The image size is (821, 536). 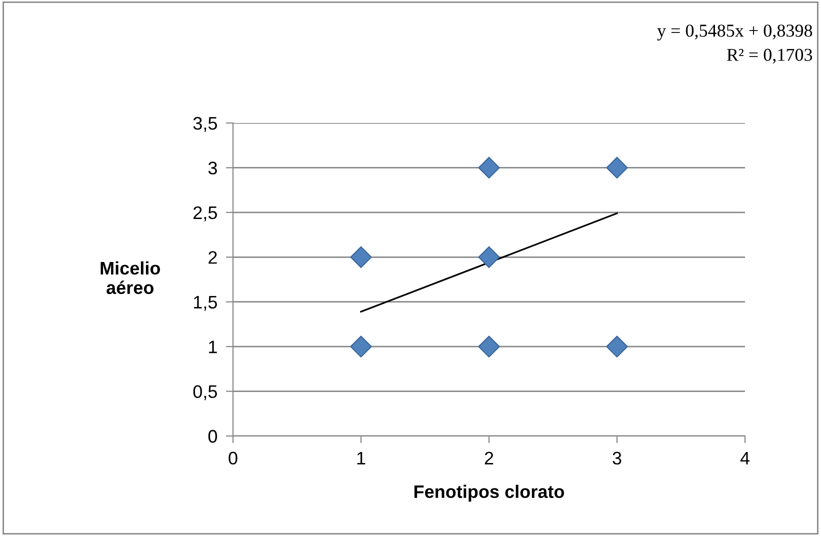 I want to click on y-tick-label: 0,5, so click(x=205, y=392).